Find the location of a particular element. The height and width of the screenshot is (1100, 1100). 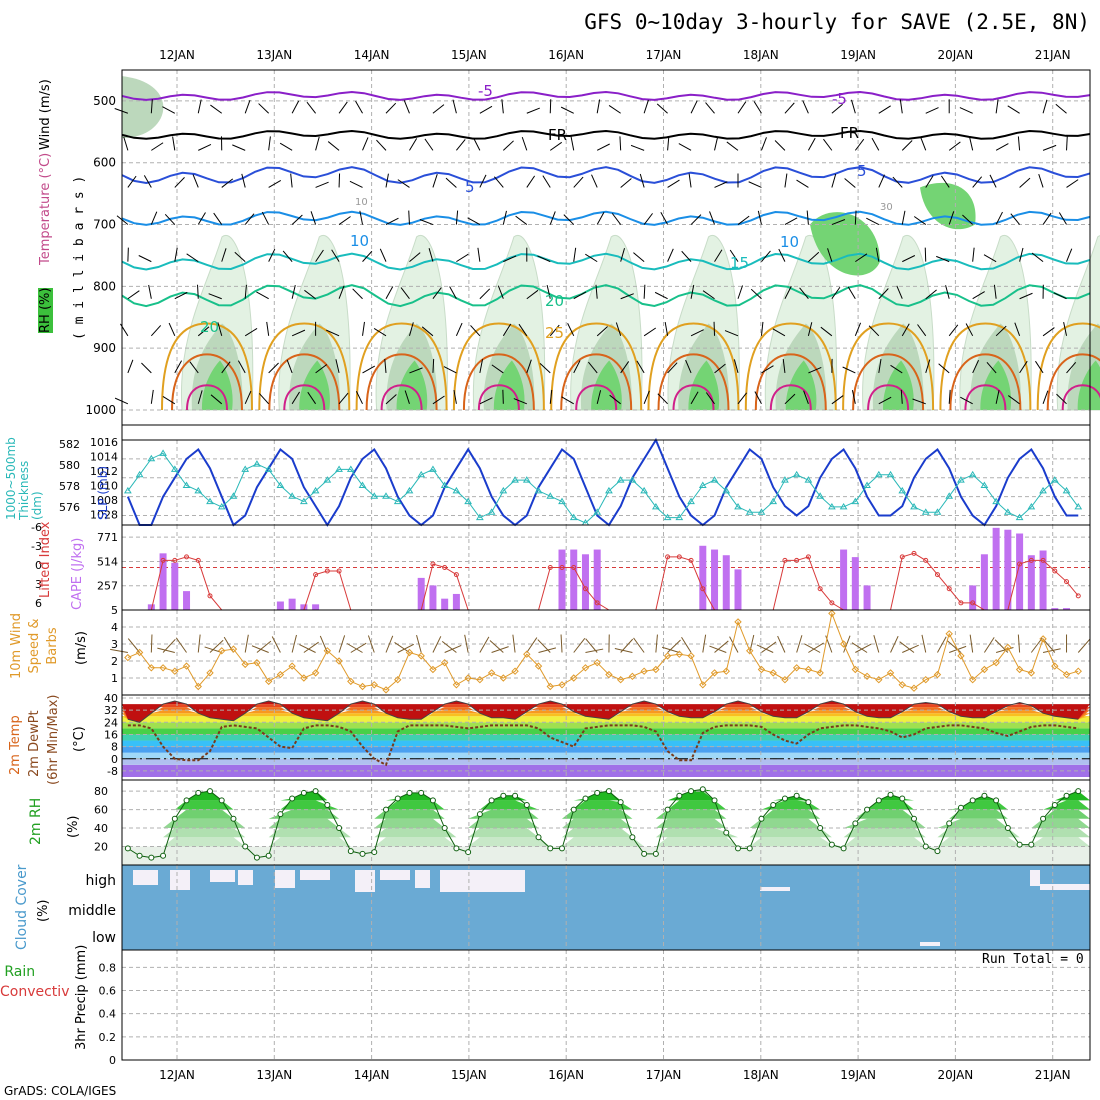

contour-label: 25 is located at coordinates (554, 333).